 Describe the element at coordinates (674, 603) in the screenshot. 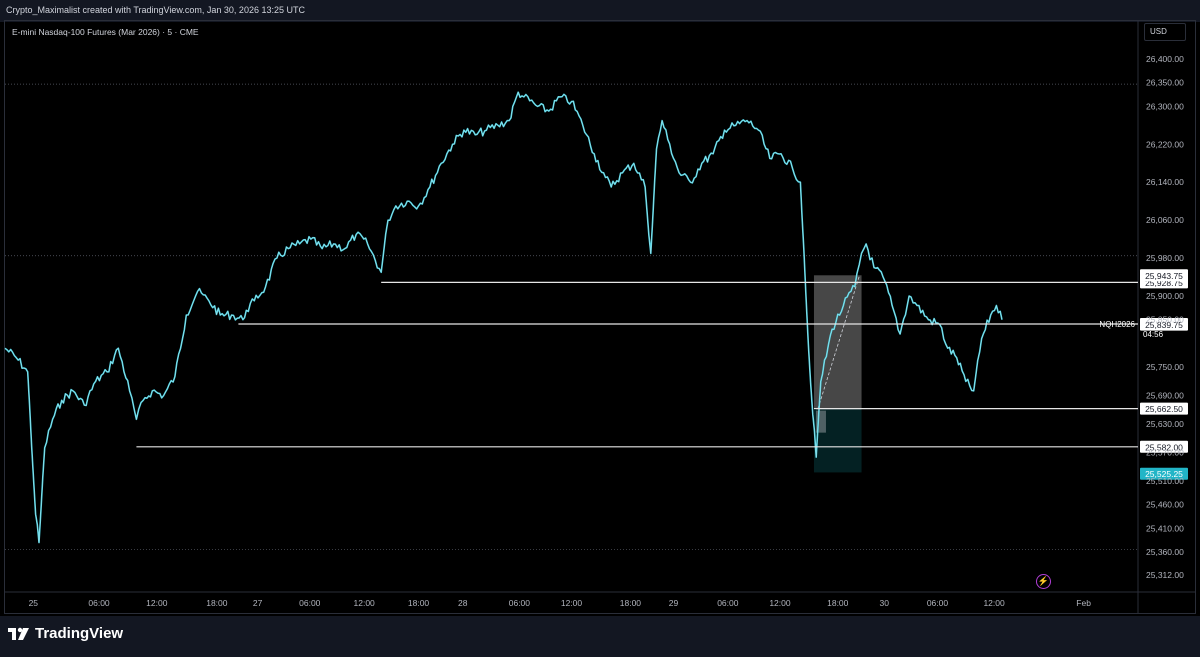

I see `x-tick-label: 29` at that location.